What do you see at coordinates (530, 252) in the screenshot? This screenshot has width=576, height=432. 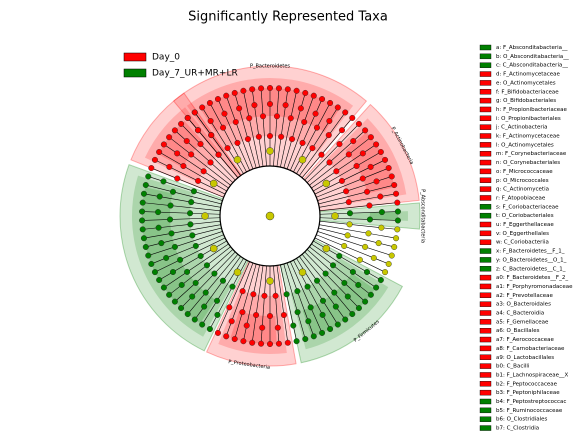 I see `key-label: x: F_Bacteroidetes__F_1_` at bounding box center [530, 252].